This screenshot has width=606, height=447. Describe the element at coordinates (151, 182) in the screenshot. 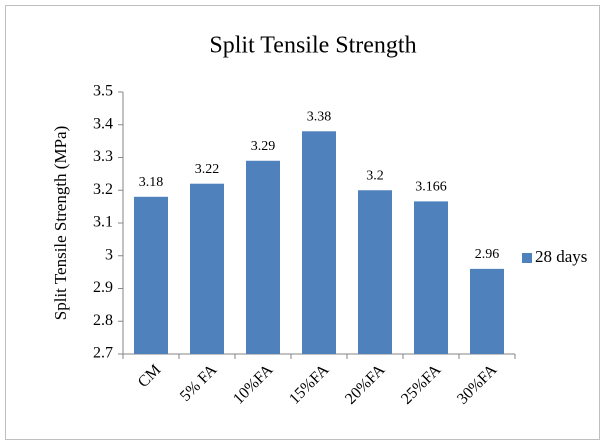

I see `value-label: 3.18` at that location.